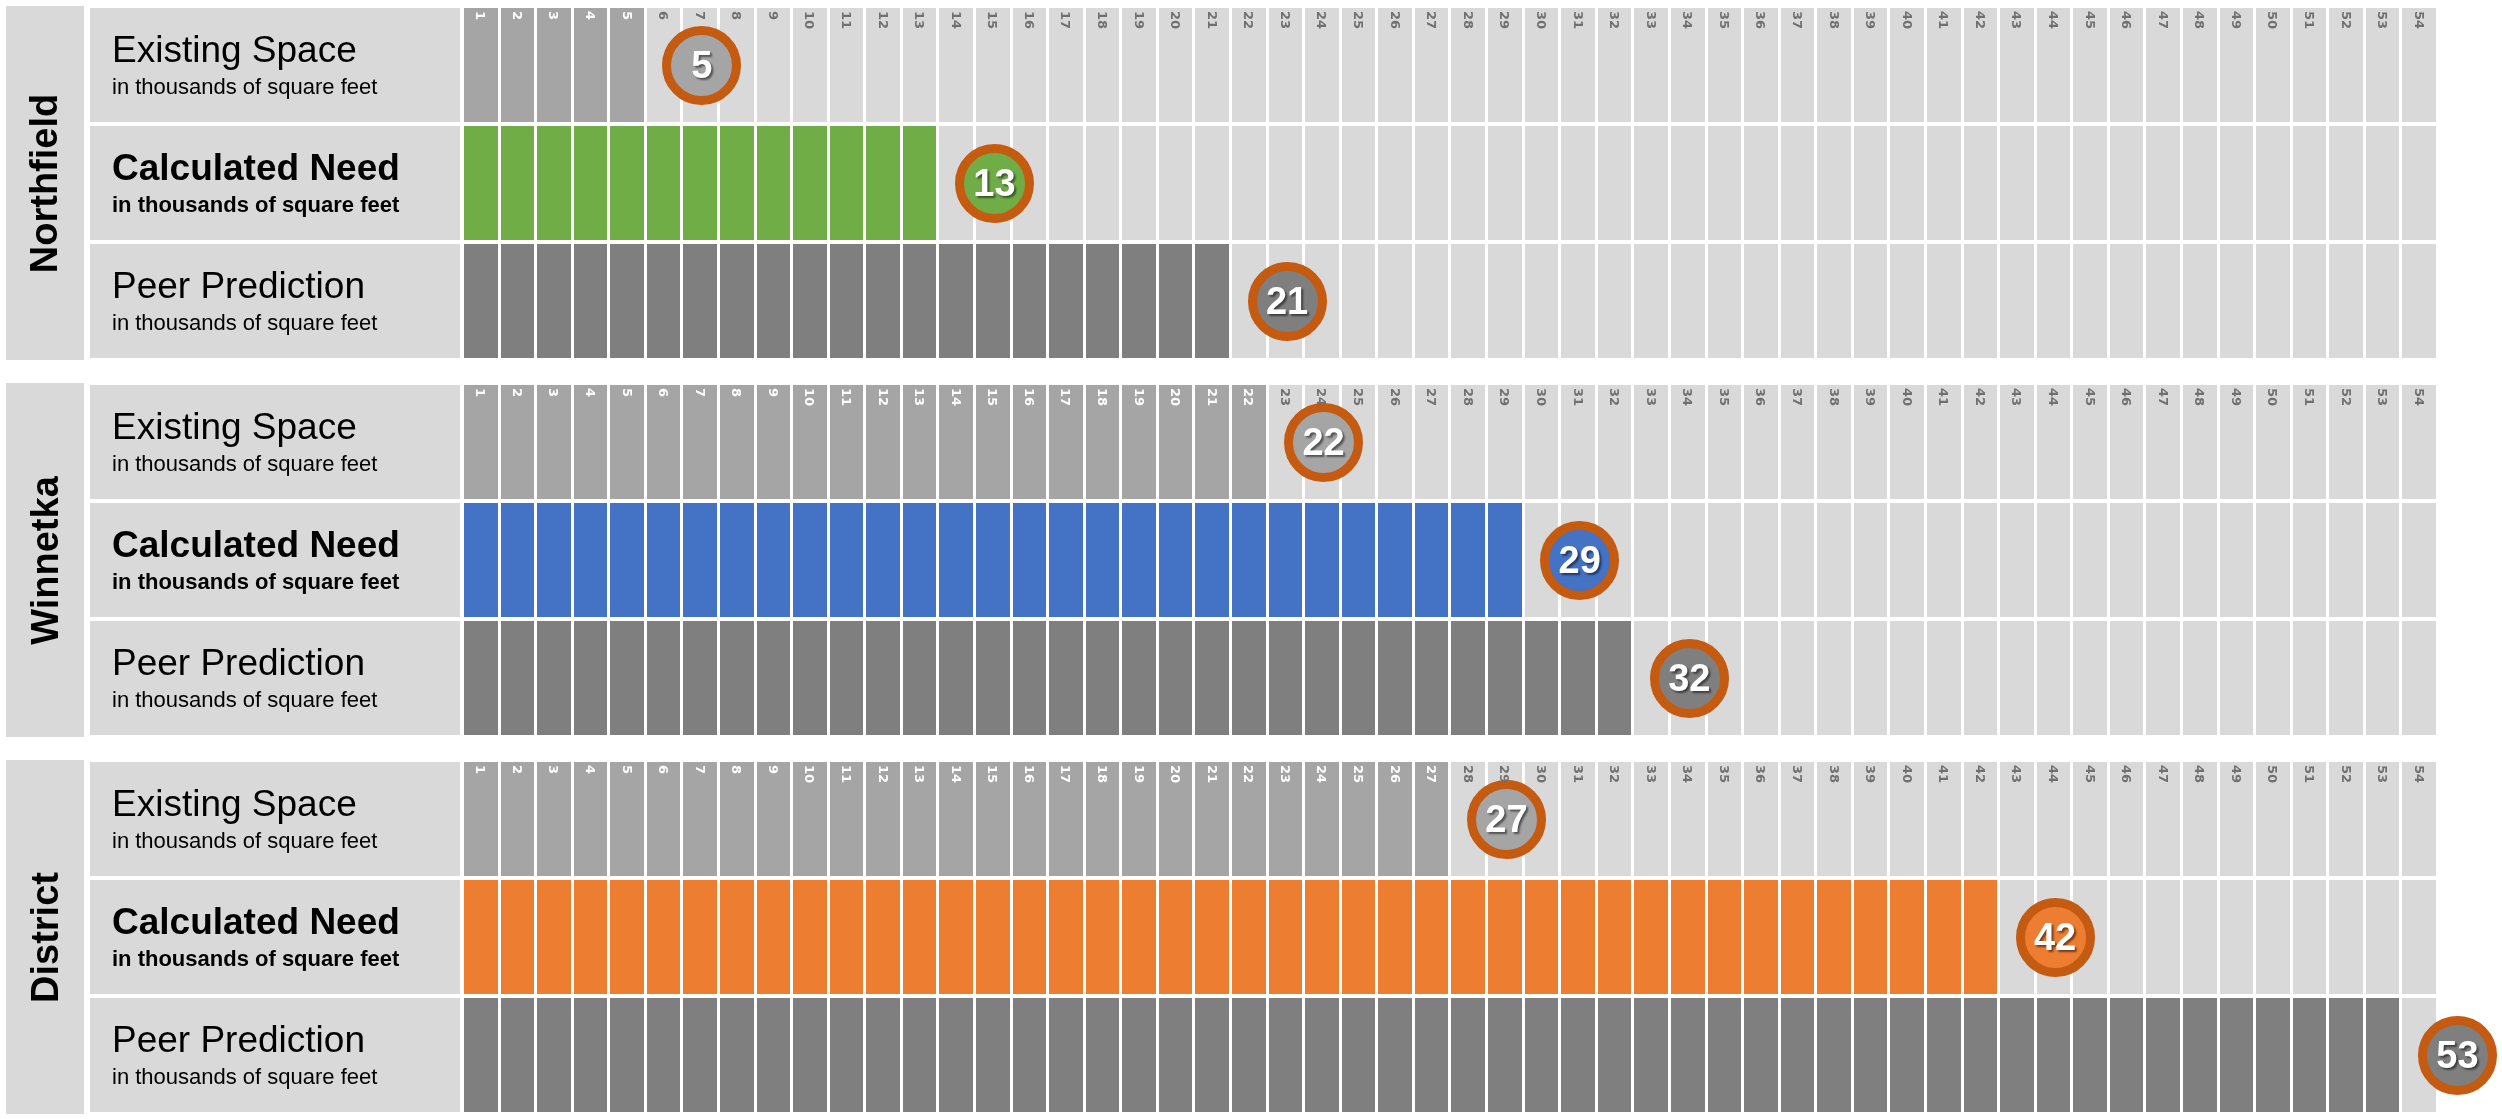 The height and width of the screenshot is (1119, 2502). Describe the element at coordinates (1102, 20) in the screenshot. I see `x-tick-label: 18` at that location.